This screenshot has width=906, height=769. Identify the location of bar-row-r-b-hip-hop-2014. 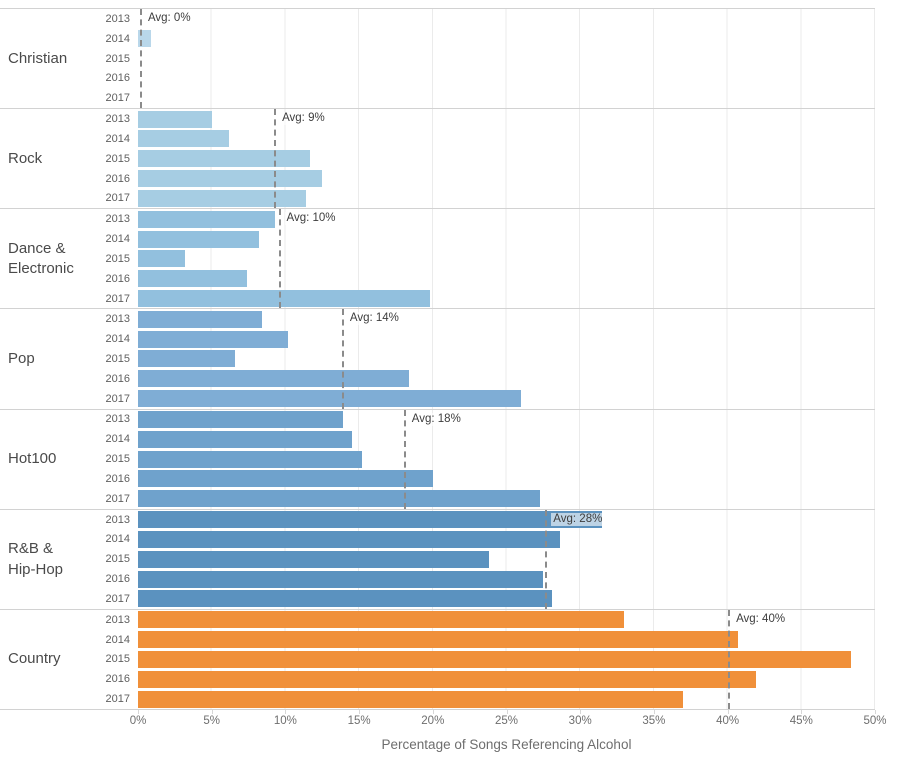
(506, 540).